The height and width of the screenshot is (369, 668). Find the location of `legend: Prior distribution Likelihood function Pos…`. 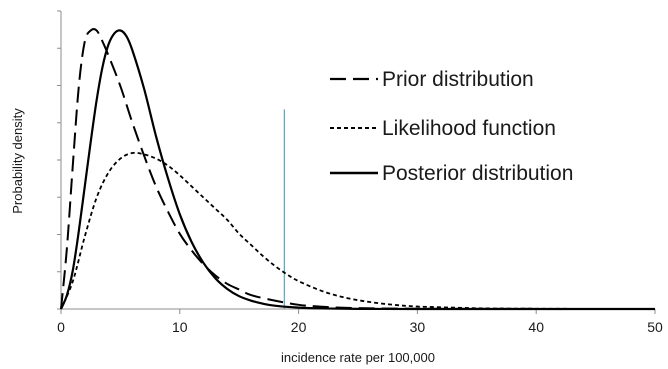

legend: Prior distribution Likelihood function Pos… is located at coordinates (451, 126).